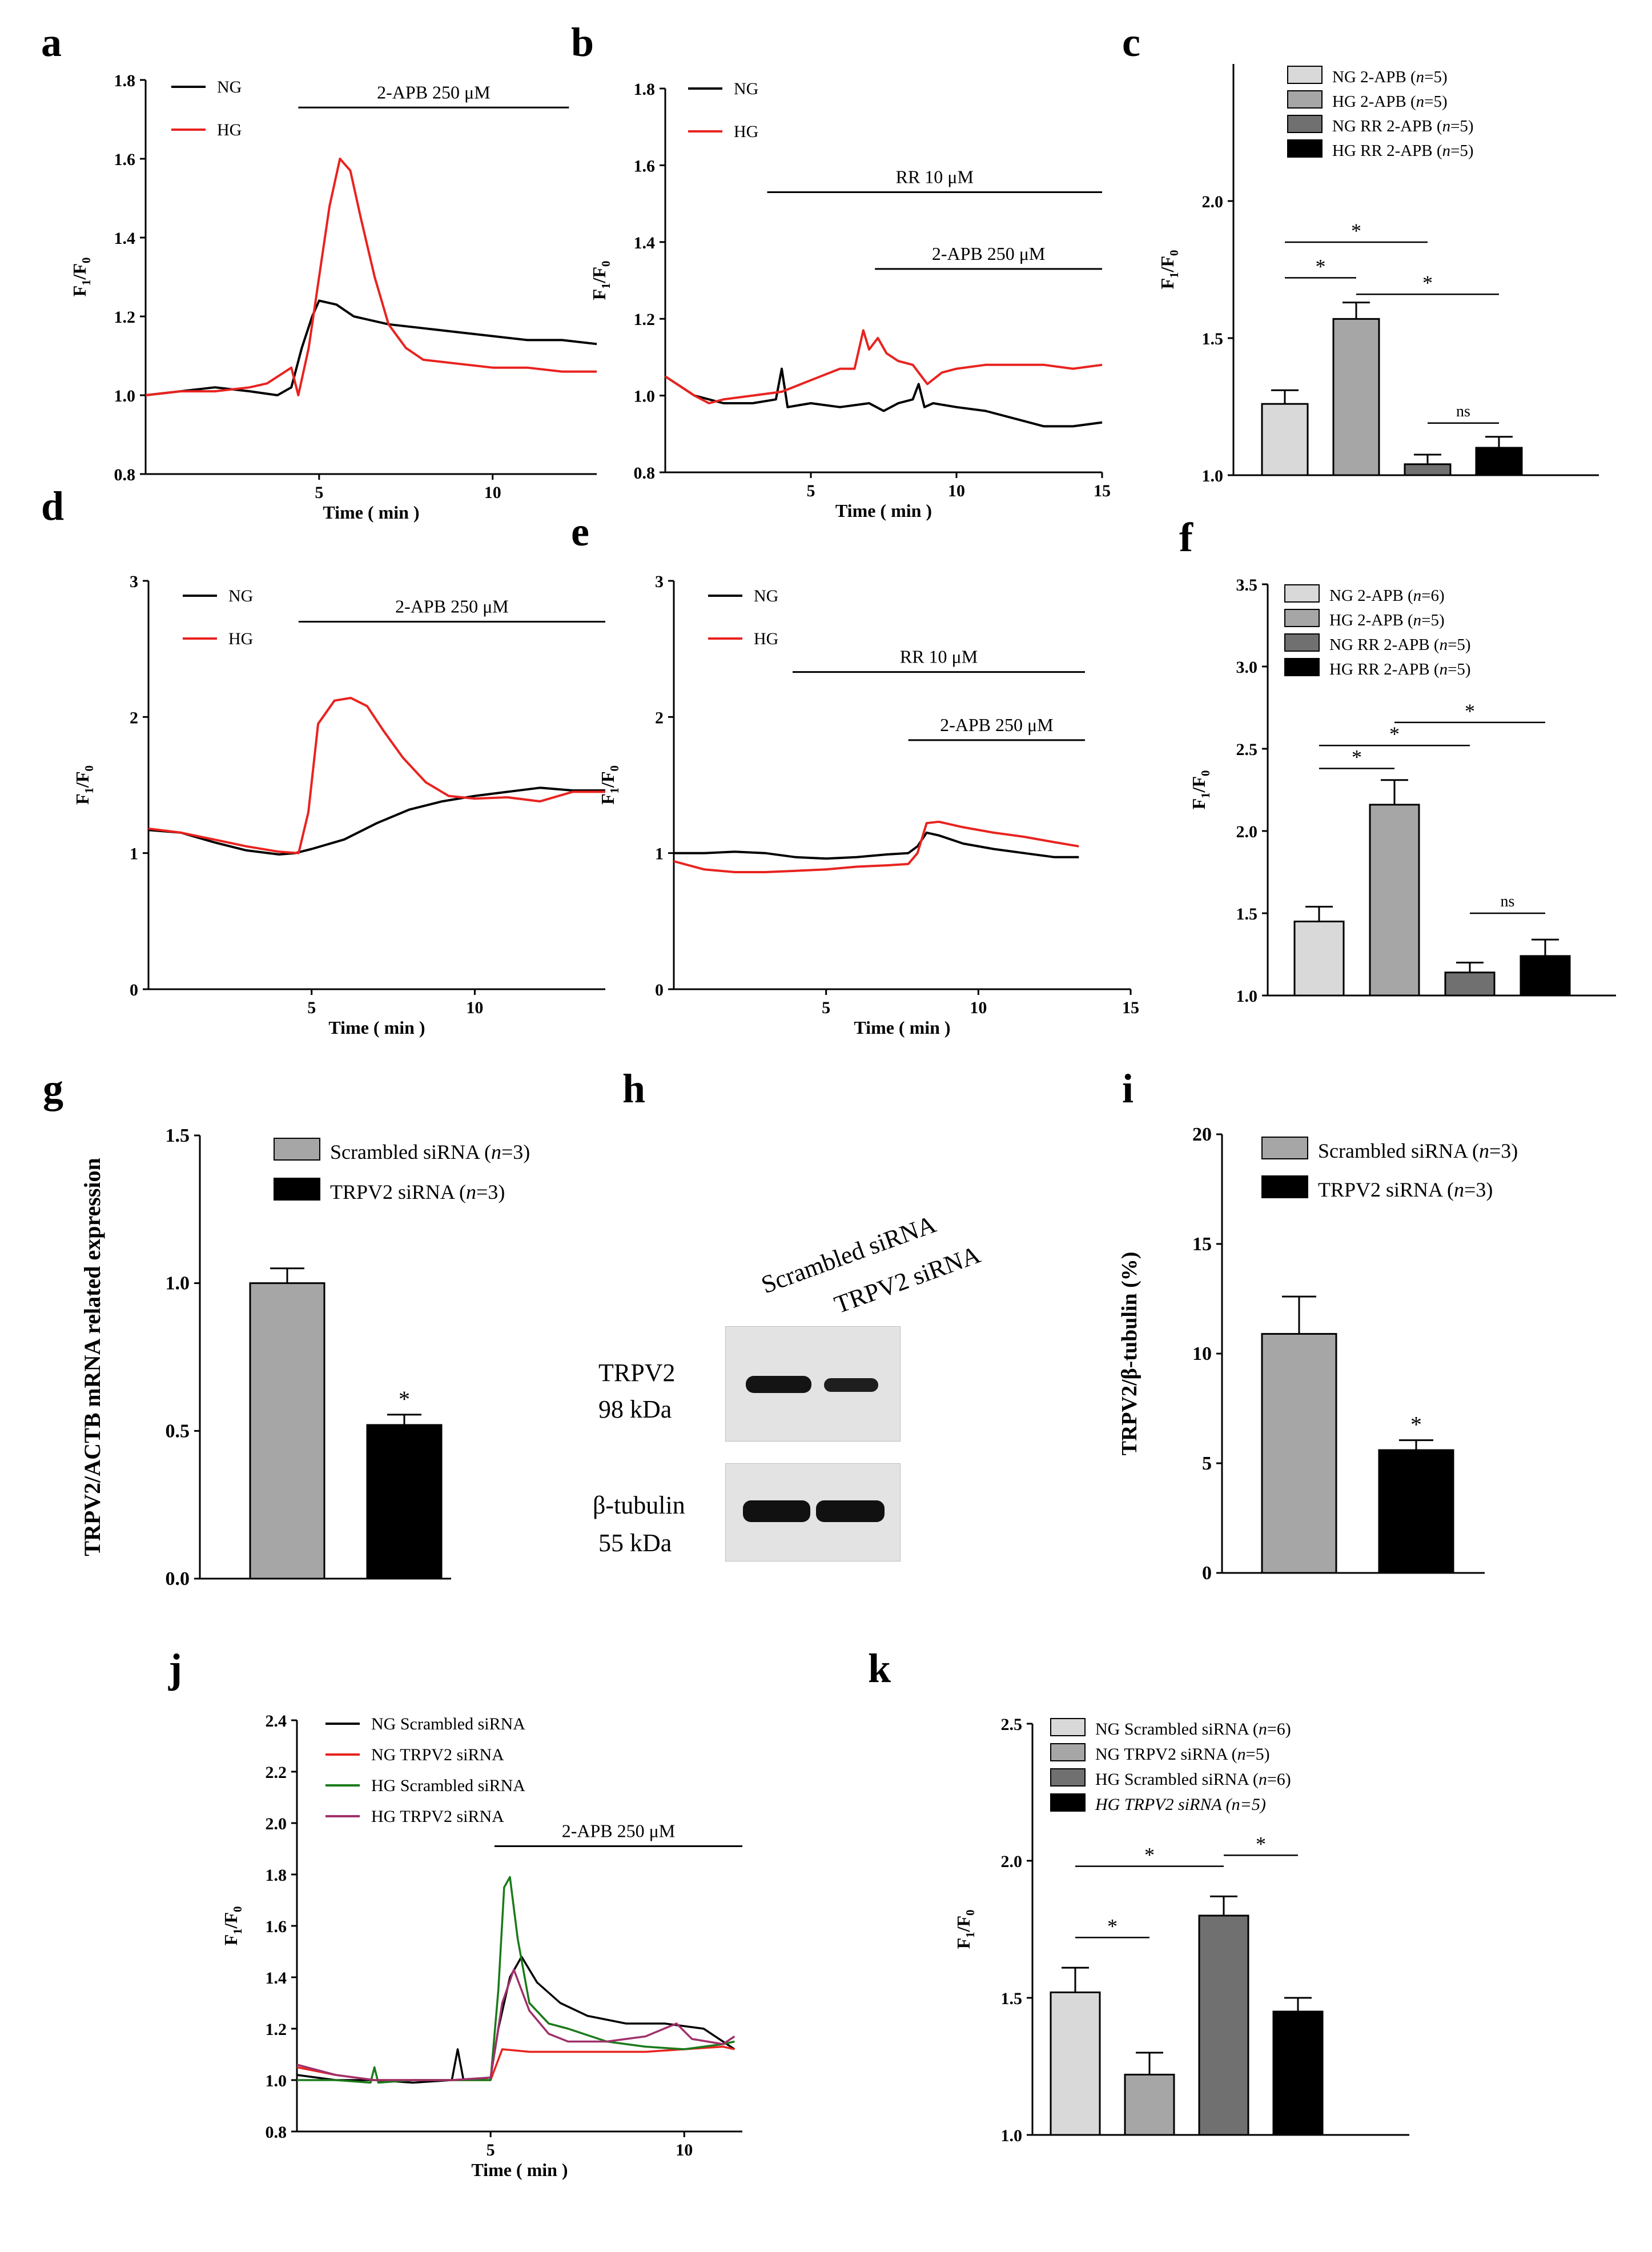 The image size is (1652, 2252). What do you see at coordinates (125, 239) in the screenshot?
I see `y-tick-label: 1.4` at bounding box center [125, 239].